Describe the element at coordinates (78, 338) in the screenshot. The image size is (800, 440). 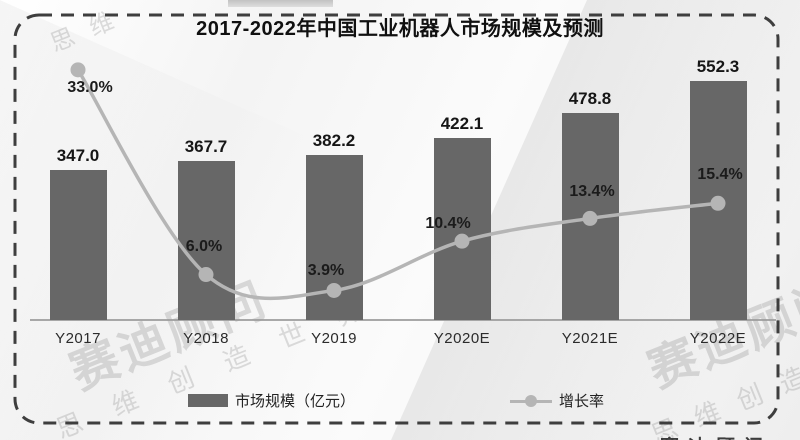
I see `x-axis-label: Y2017` at that location.